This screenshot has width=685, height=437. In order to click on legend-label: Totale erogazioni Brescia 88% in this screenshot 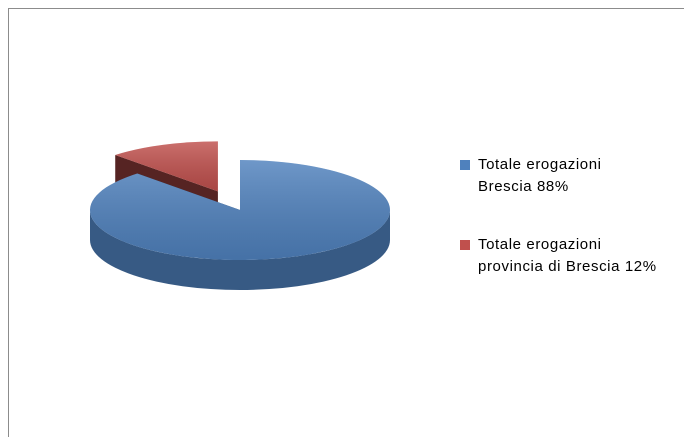, I will do `click(540, 175)`.